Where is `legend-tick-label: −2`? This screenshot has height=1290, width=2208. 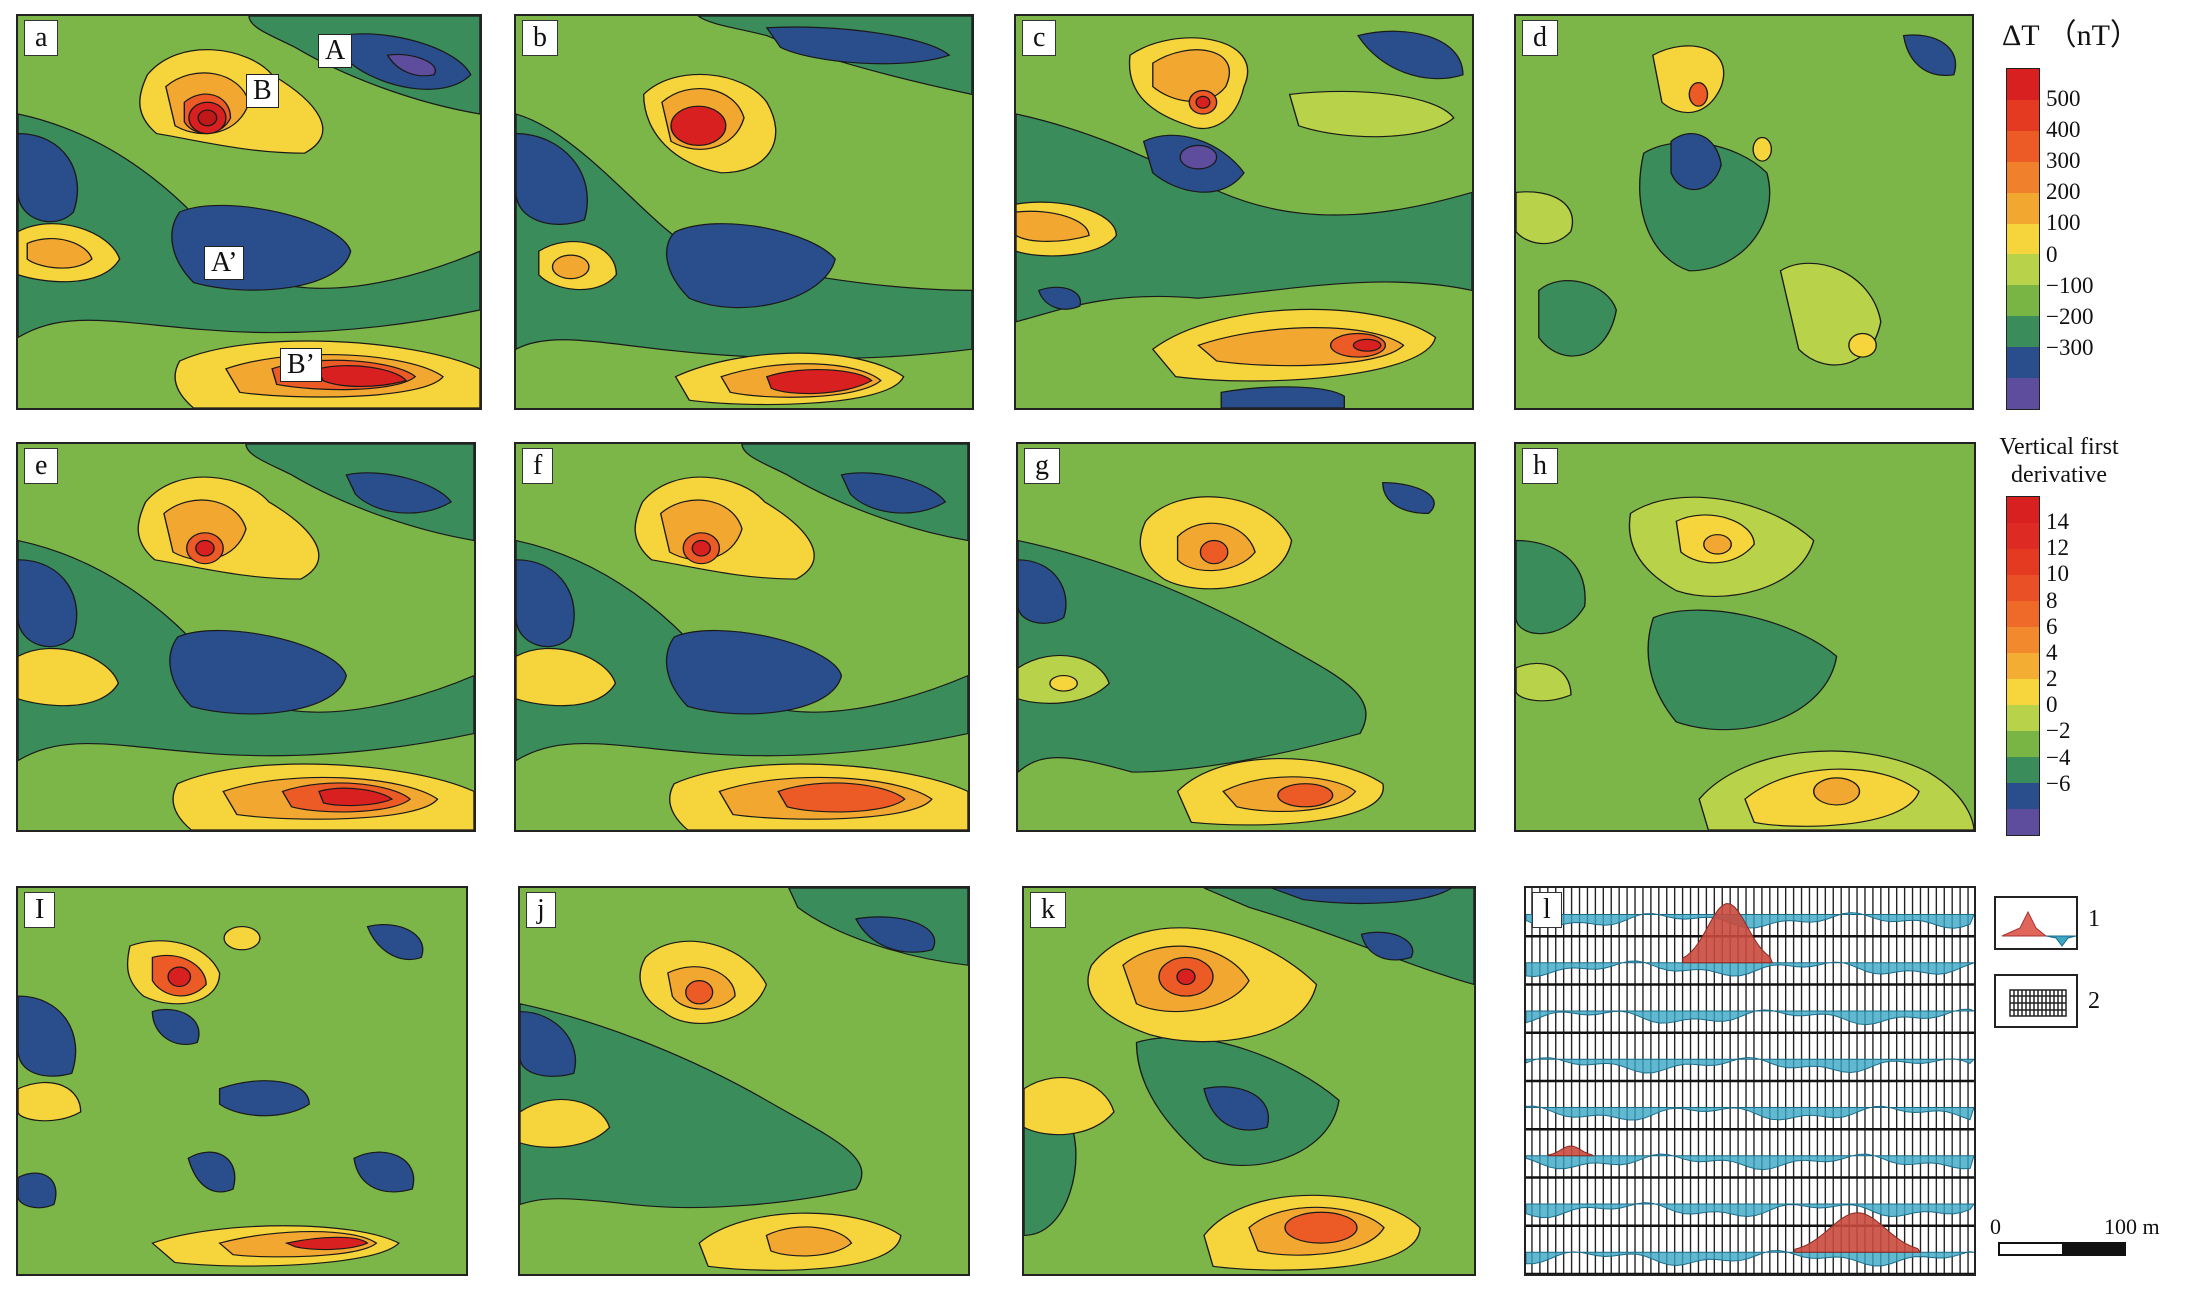 legend-tick-label: −2 is located at coordinates (2058, 731).